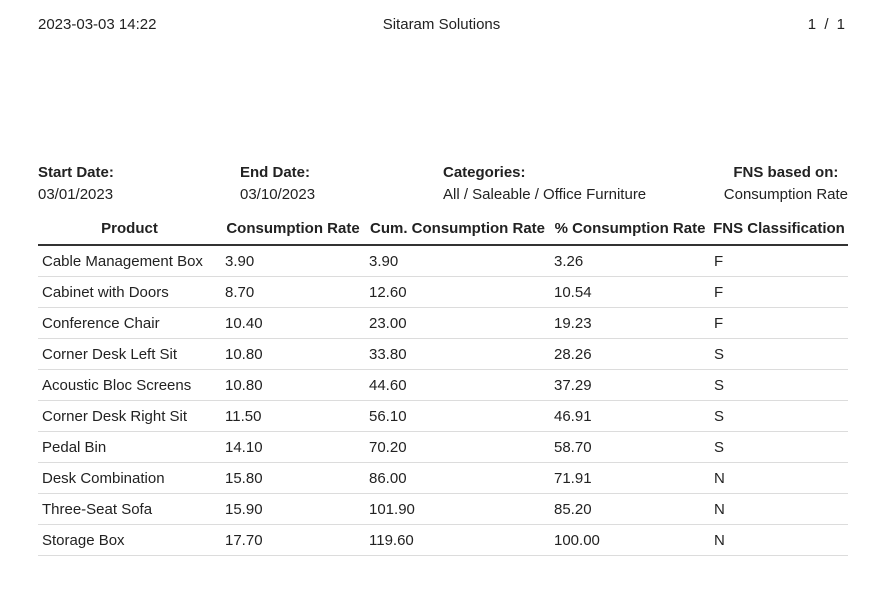 The height and width of the screenshot is (605, 883). Describe the element at coordinates (630, 229) in the screenshot. I see `column-header-percent-consumption-rate: % Consumption Rate` at that location.